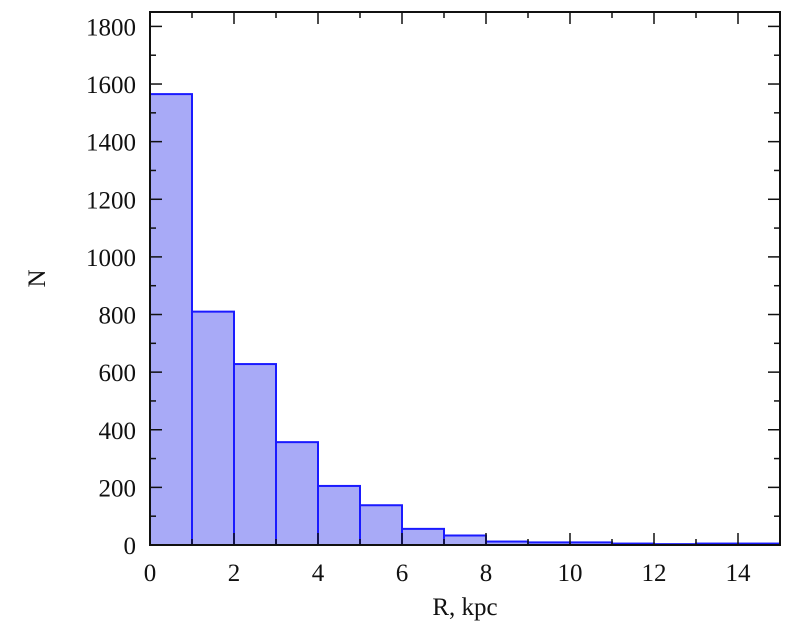  What do you see at coordinates (234, 573) in the screenshot?
I see `x-tick-label: 2` at bounding box center [234, 573].